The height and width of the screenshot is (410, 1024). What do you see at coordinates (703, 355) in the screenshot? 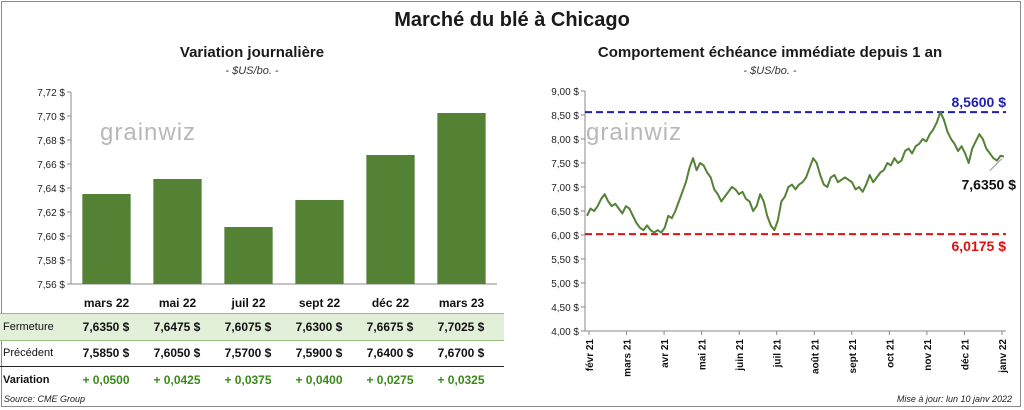
I see `x-tick-label: mai 21` at bounding box center [703, 355].